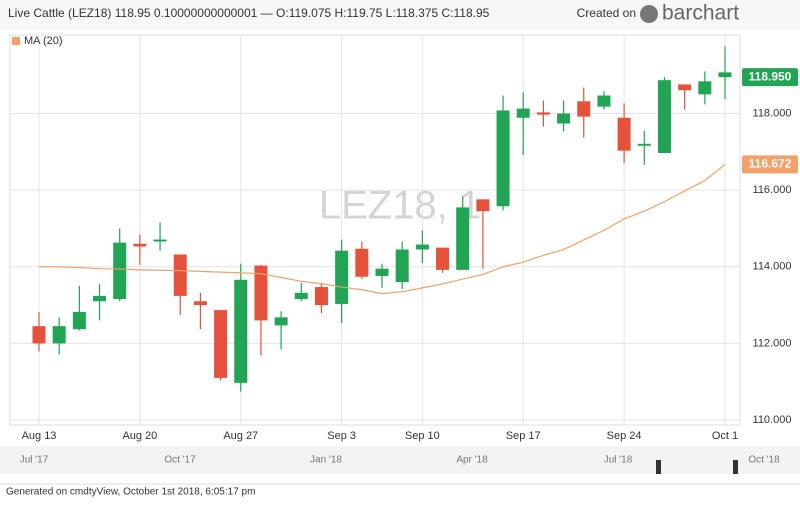  What do you see at coordinates (700, 13) in the screenshot?
I see `brand: barchart` at bounding box center [700, 13].